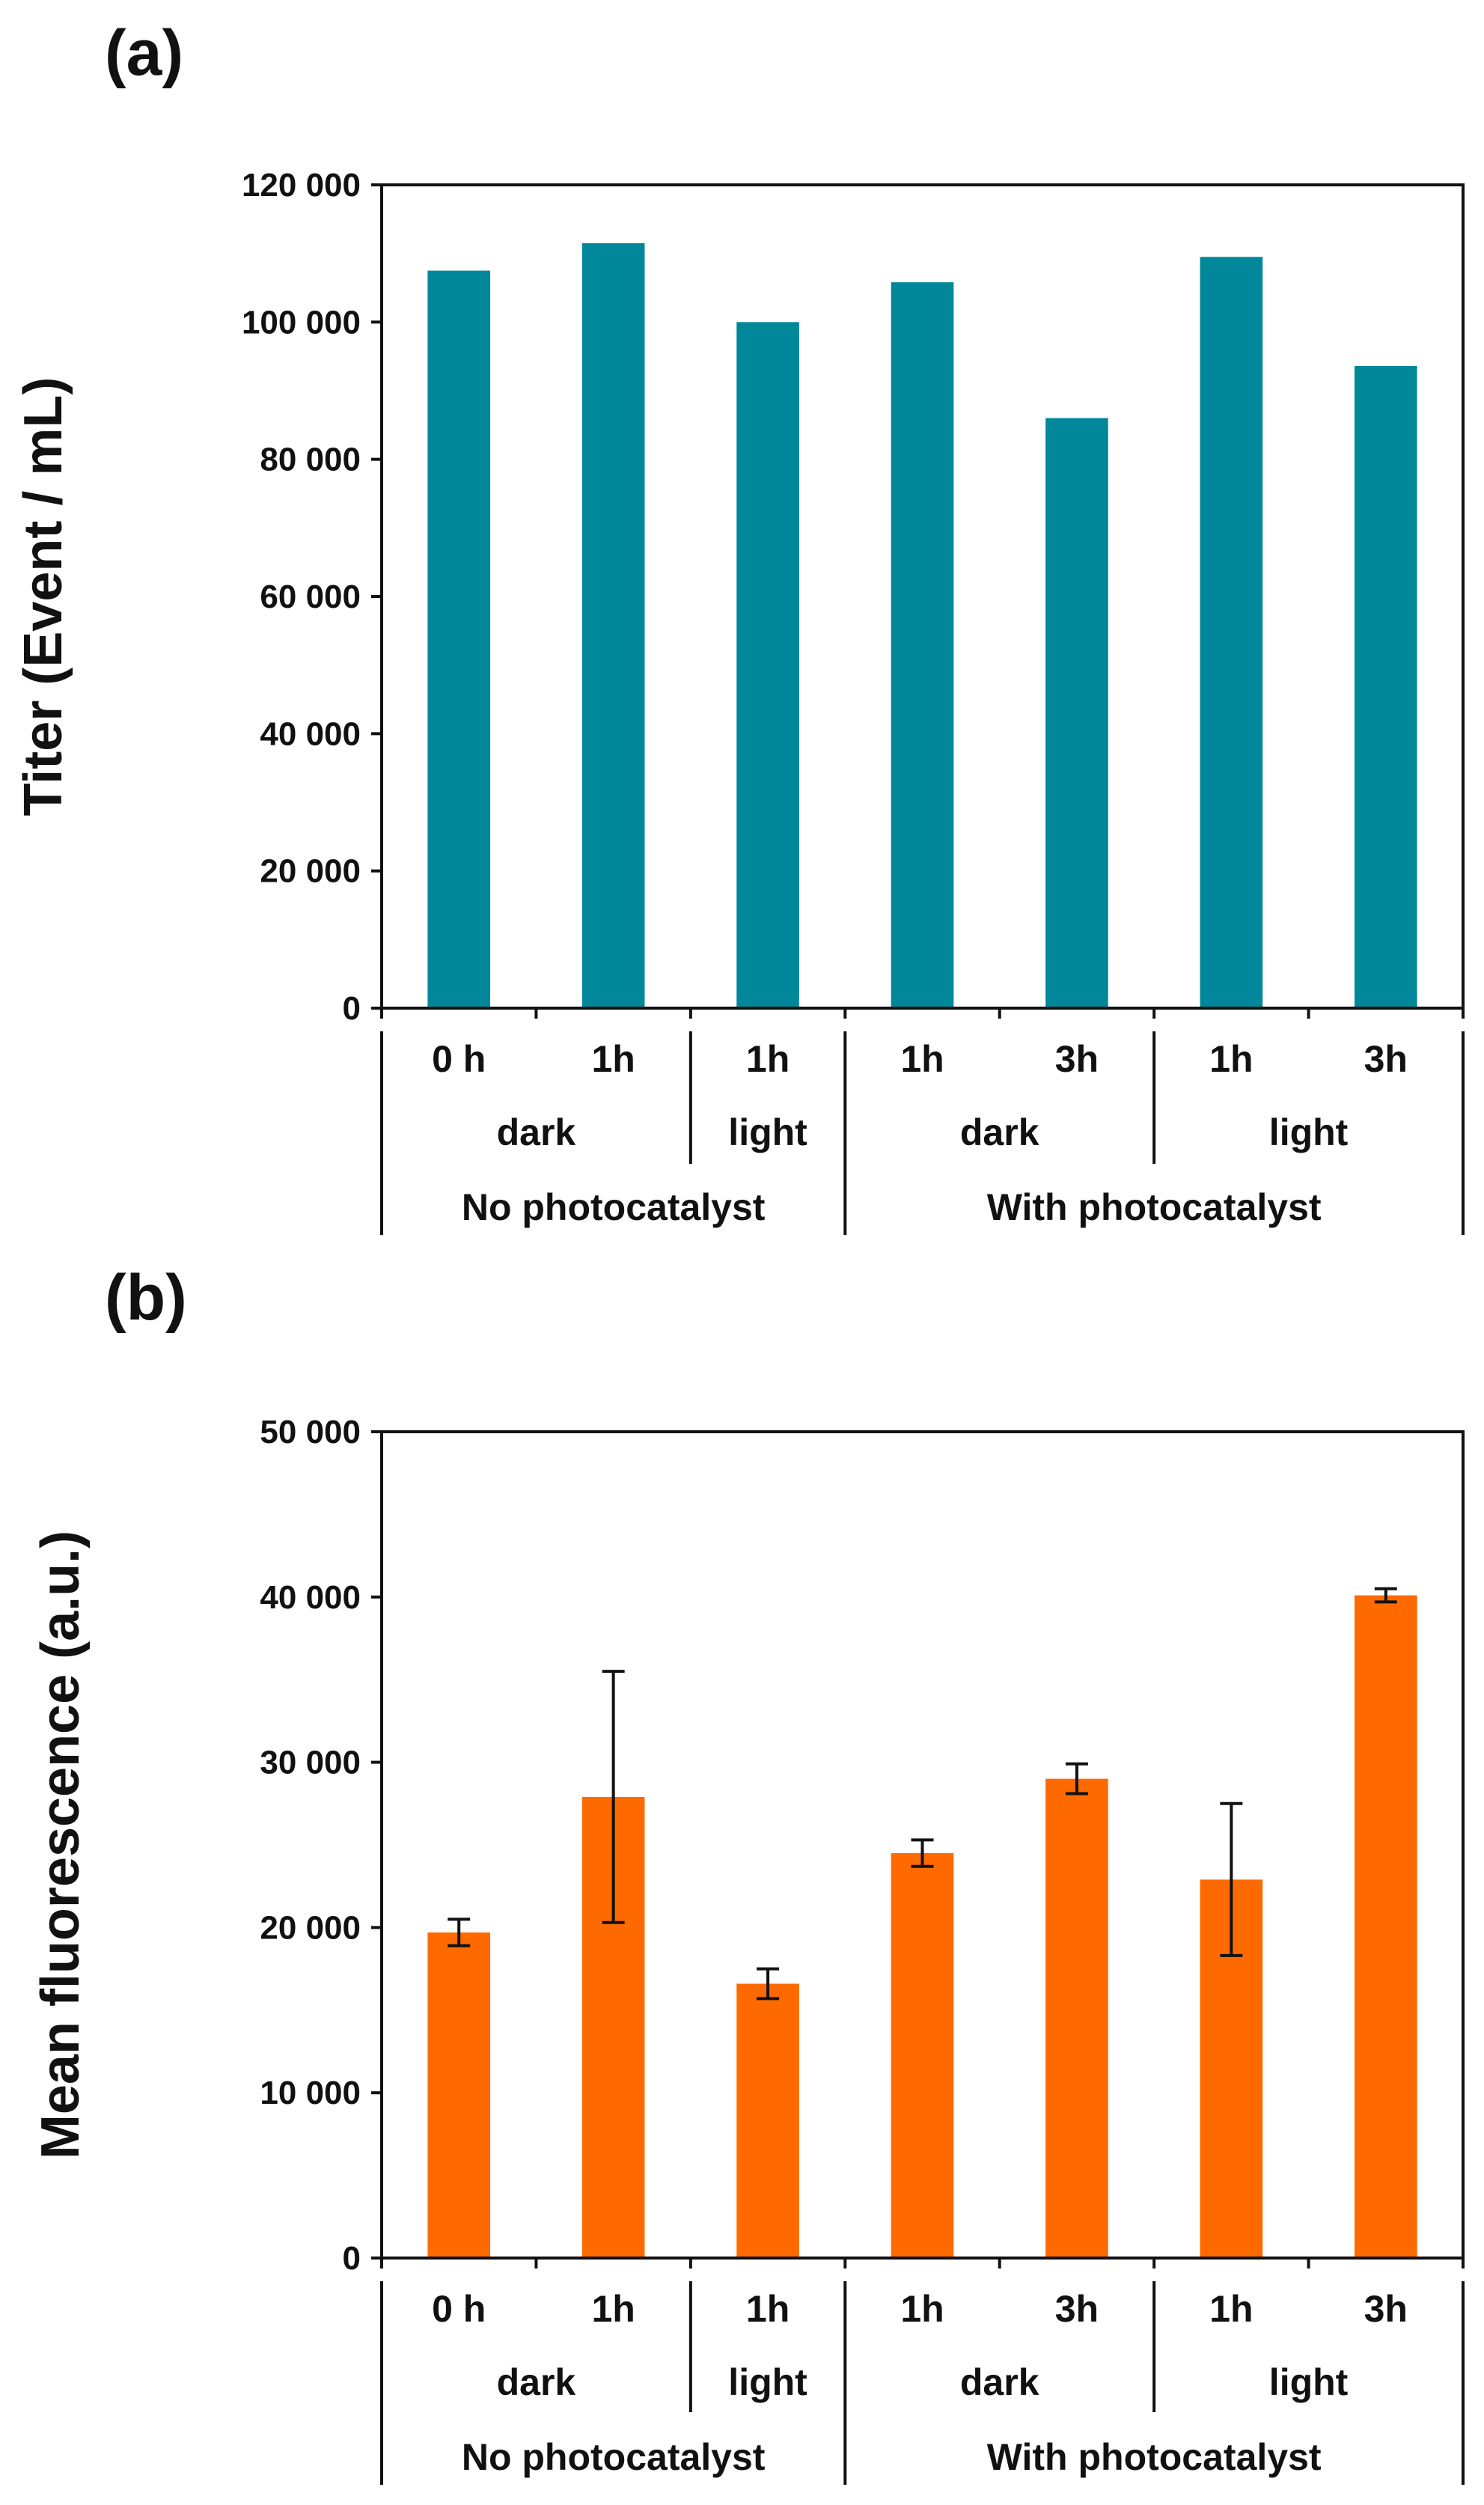 Image resolution: width=1484 pixels, height=2505 pixels. I want to click on y-tick-label: 30 000, so click(310, 1763).